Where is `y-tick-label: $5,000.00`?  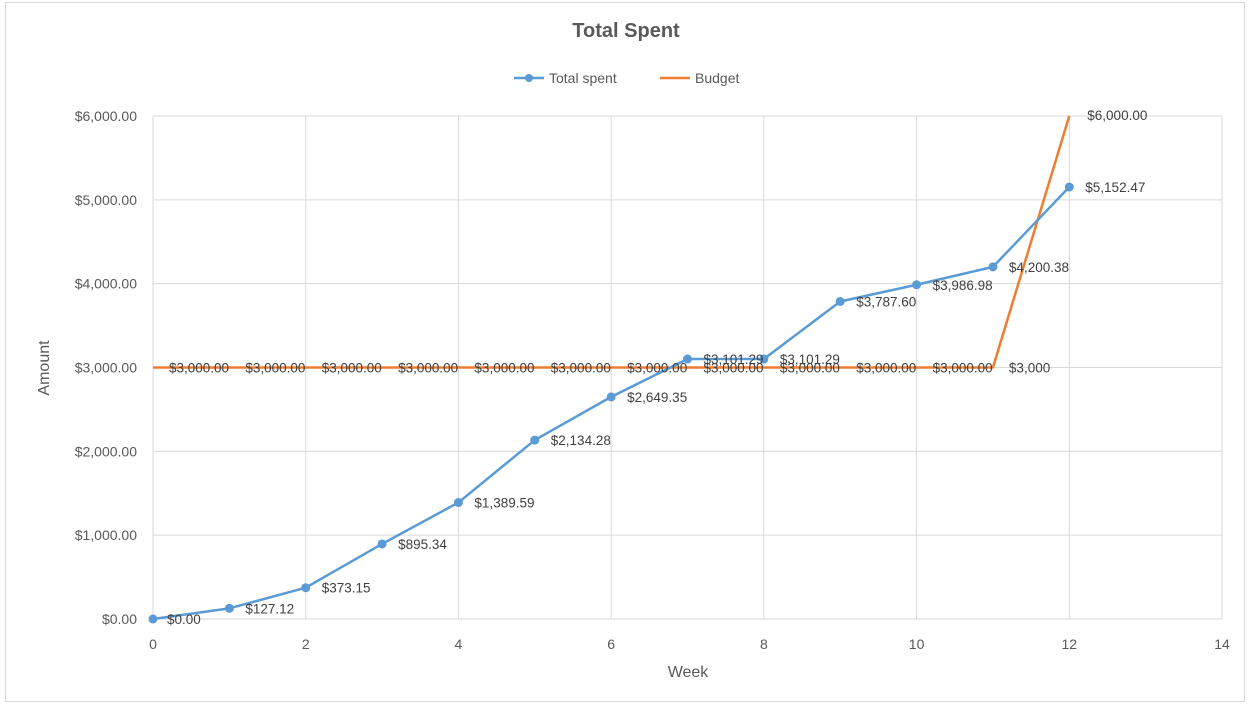 y-tick-label: $5,000.00 is located at coordinates (106, 200).